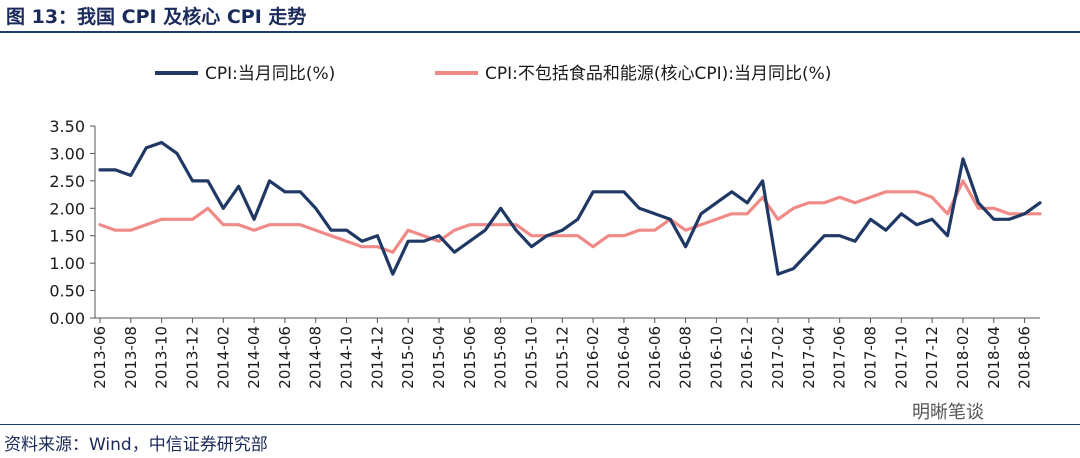 This screenshot has height=458, width=1080. Describe the element at coordinates (963, 357) in the screenshot. I see `x-tick-label: 2018-02` at that location.